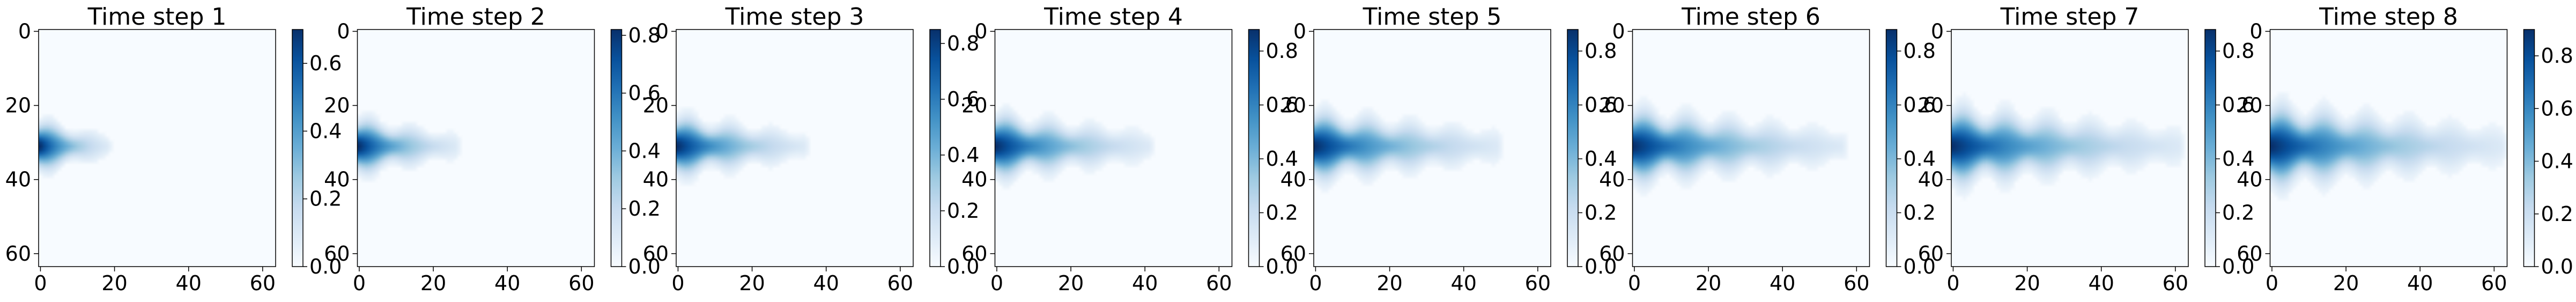 This screenshot has width=2576, height=302. I want to click on panel-title: Time step 3, so click(794, 17).